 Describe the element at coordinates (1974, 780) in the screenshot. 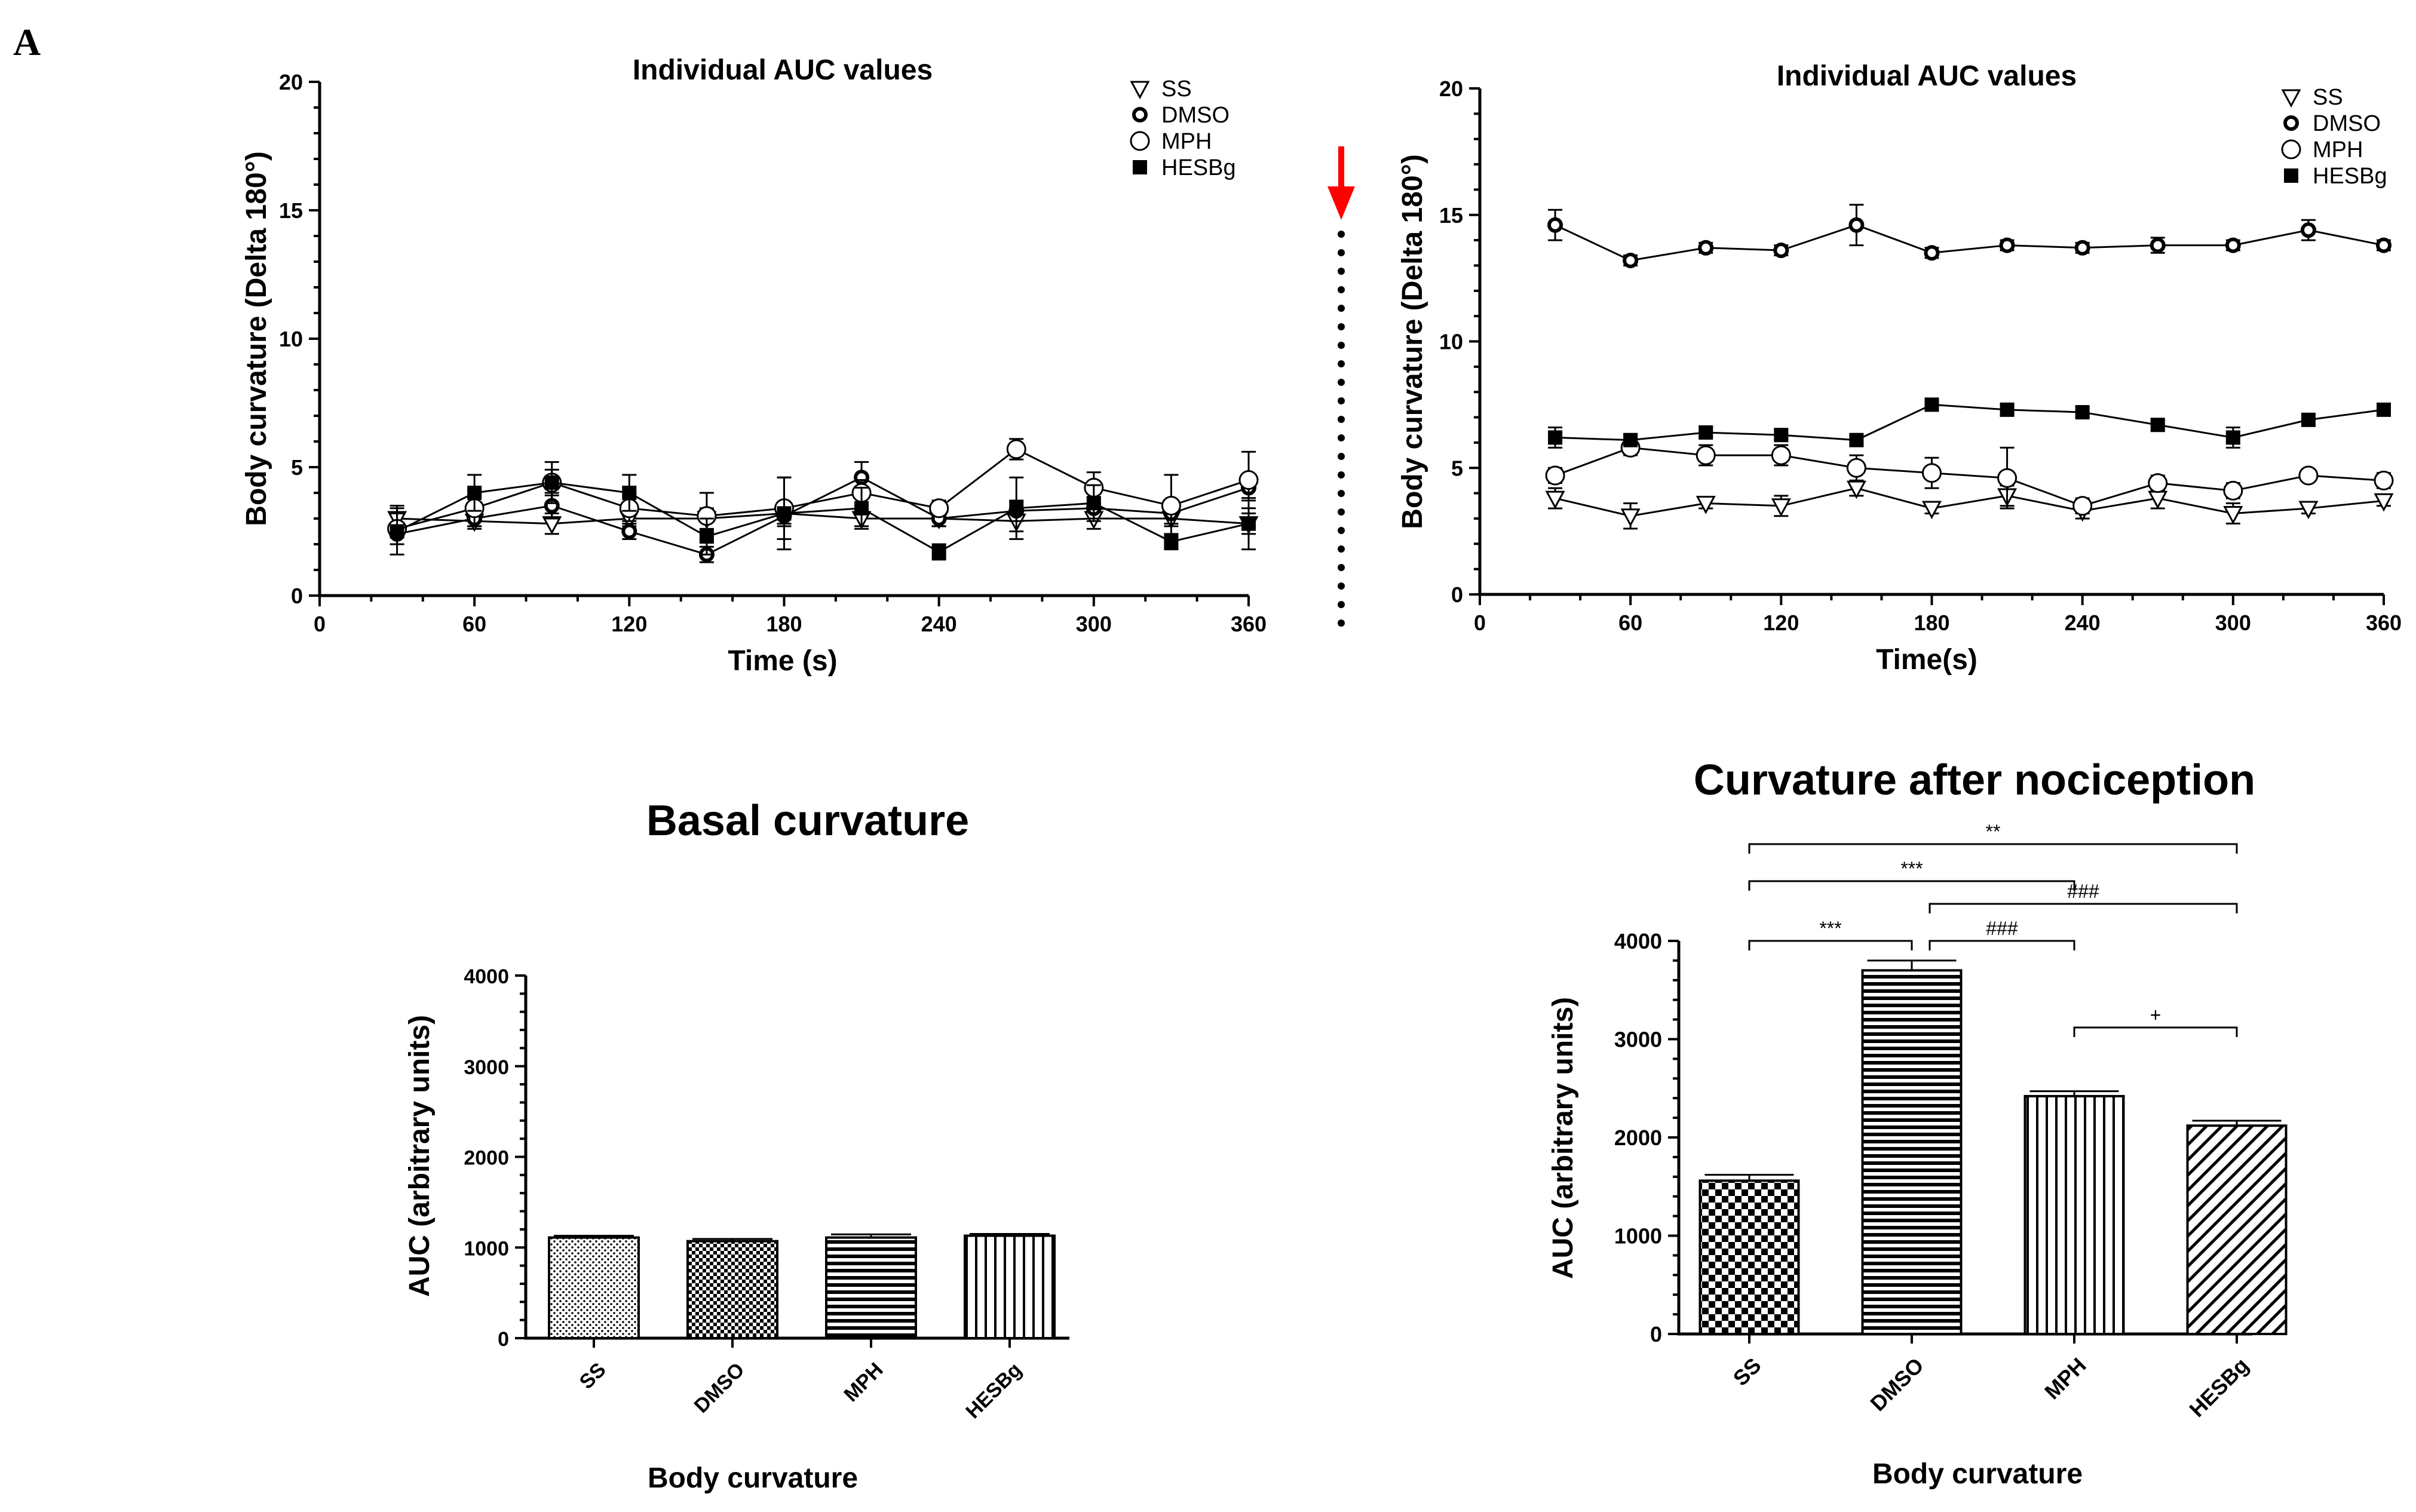

I see `chart-title: Curvature after nociception` at that location.